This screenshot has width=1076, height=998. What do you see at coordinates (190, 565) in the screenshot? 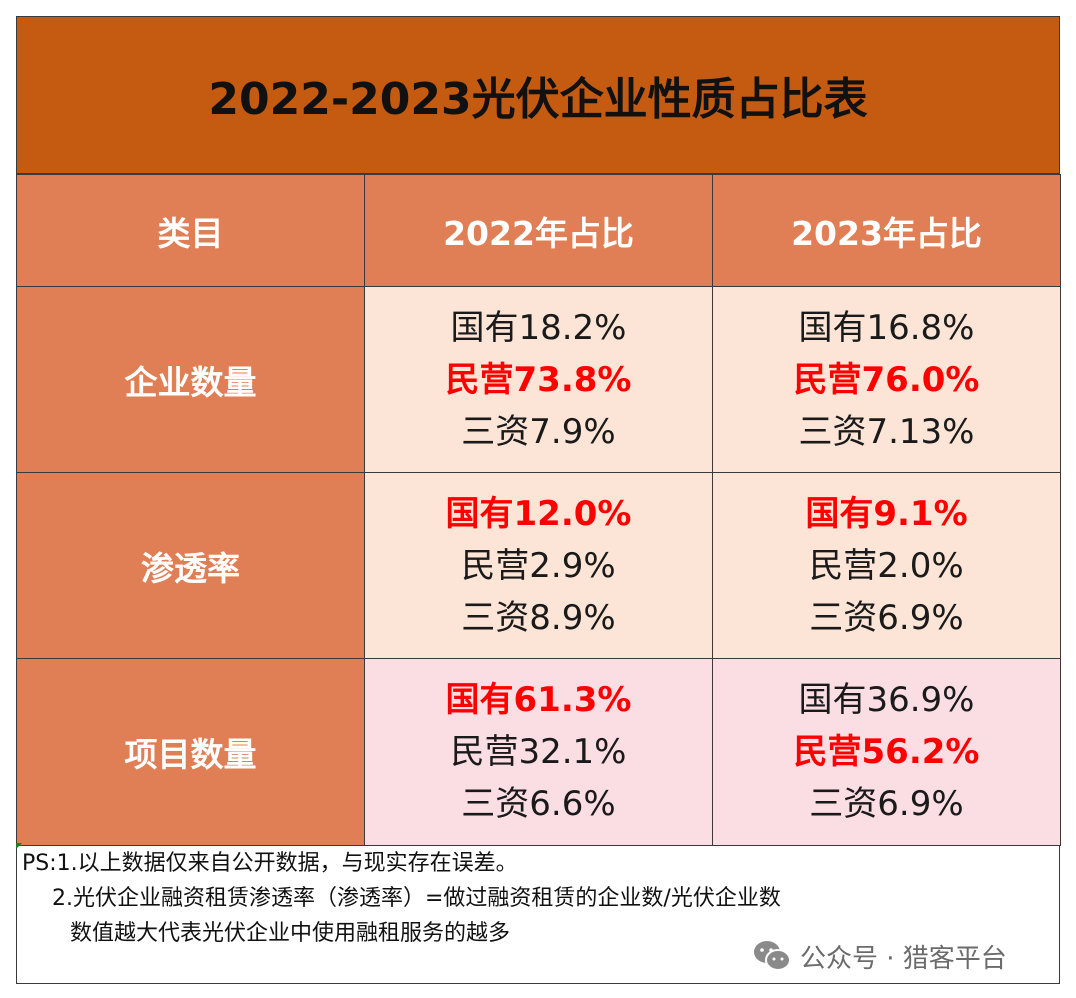
I see `category-cell: 渗透率` at bounding box center [190, 565].